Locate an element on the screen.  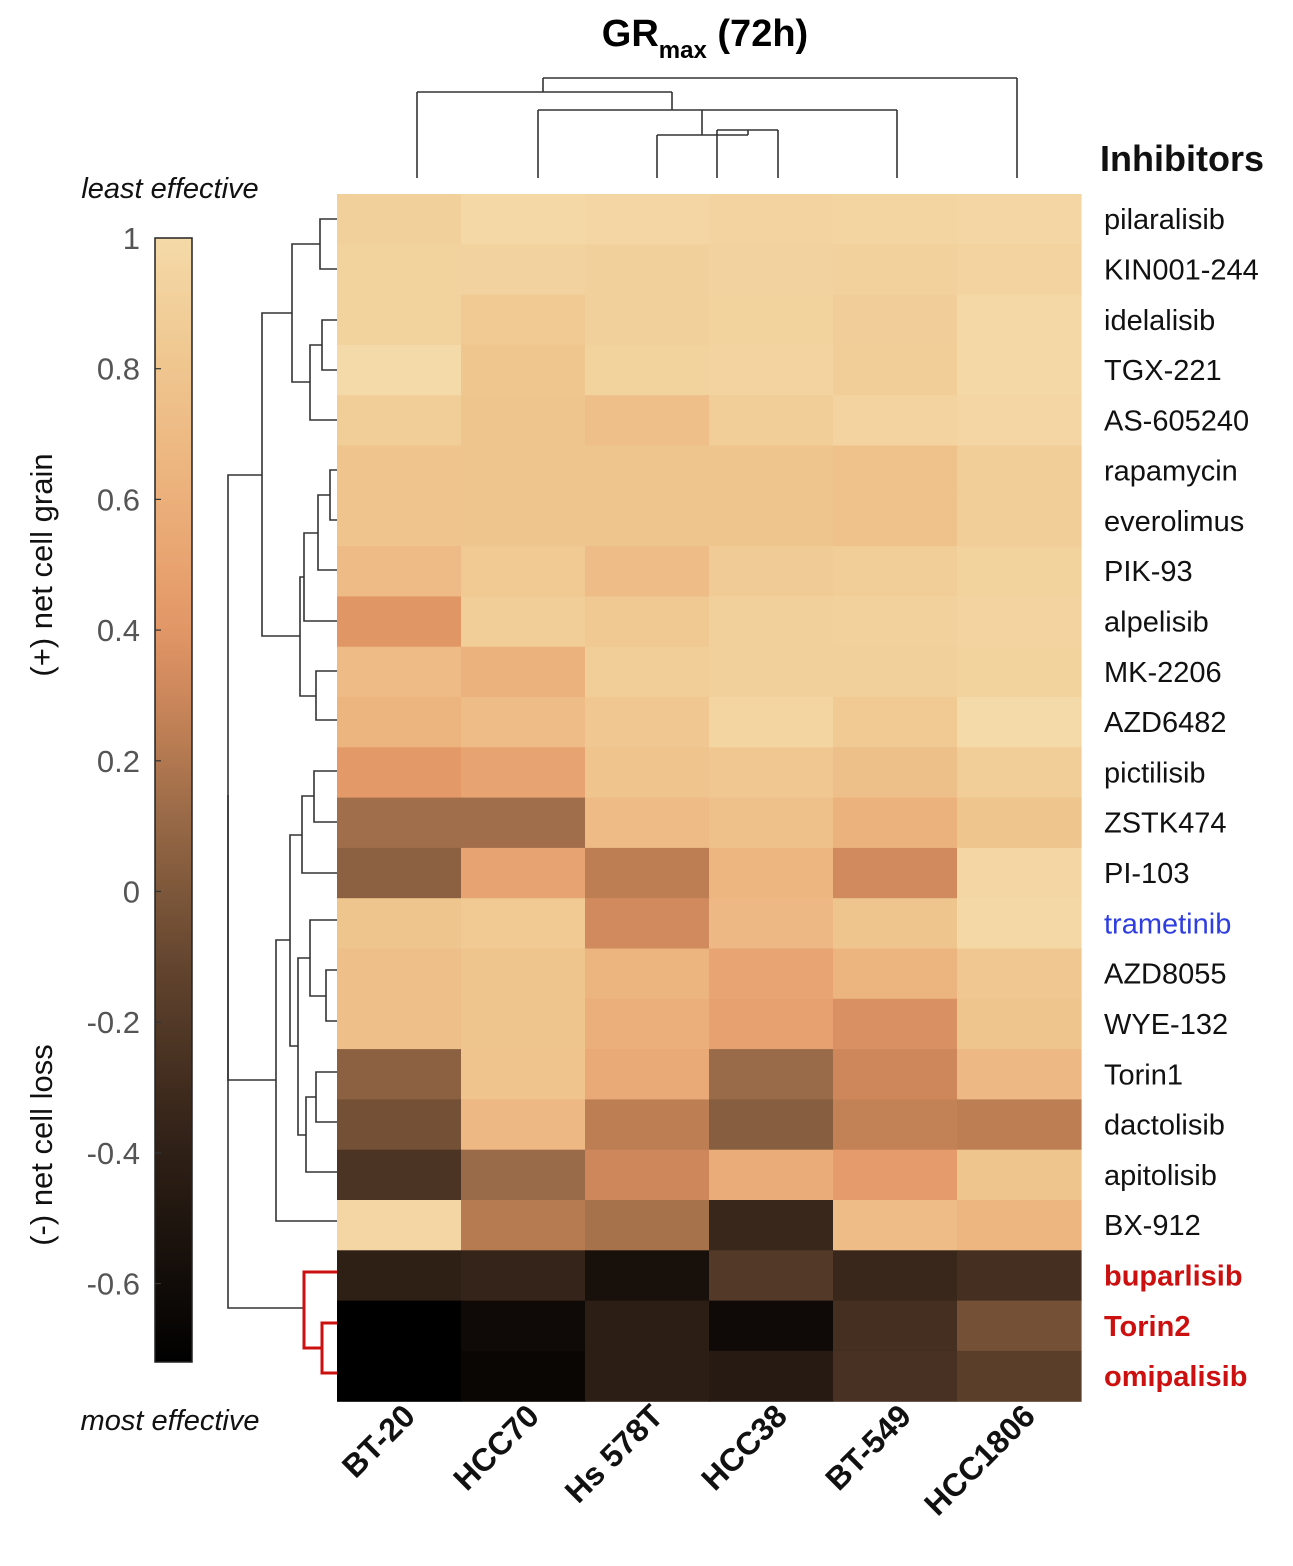
row-label: PI-103 is located at coordinates (1146, 874).